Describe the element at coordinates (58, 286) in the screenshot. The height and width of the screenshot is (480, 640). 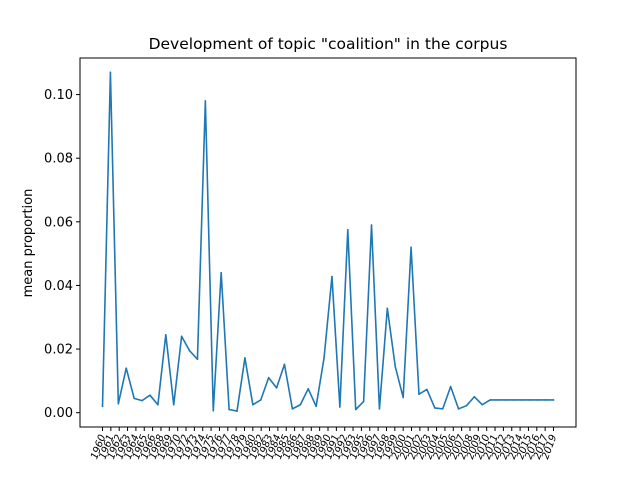
I see `y-tick-label: 0.04` at that location.